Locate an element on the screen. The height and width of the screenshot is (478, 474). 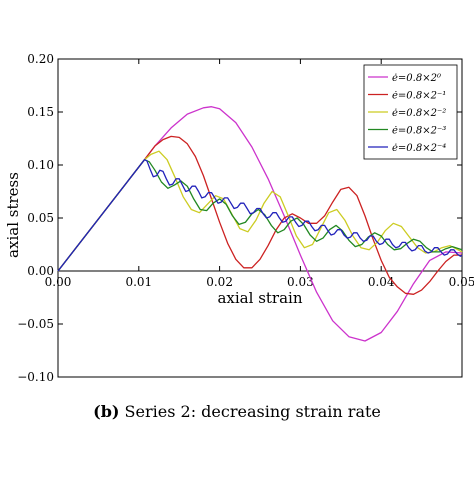
x-tick-label: 0.02 is located at coordinates (219, 282).